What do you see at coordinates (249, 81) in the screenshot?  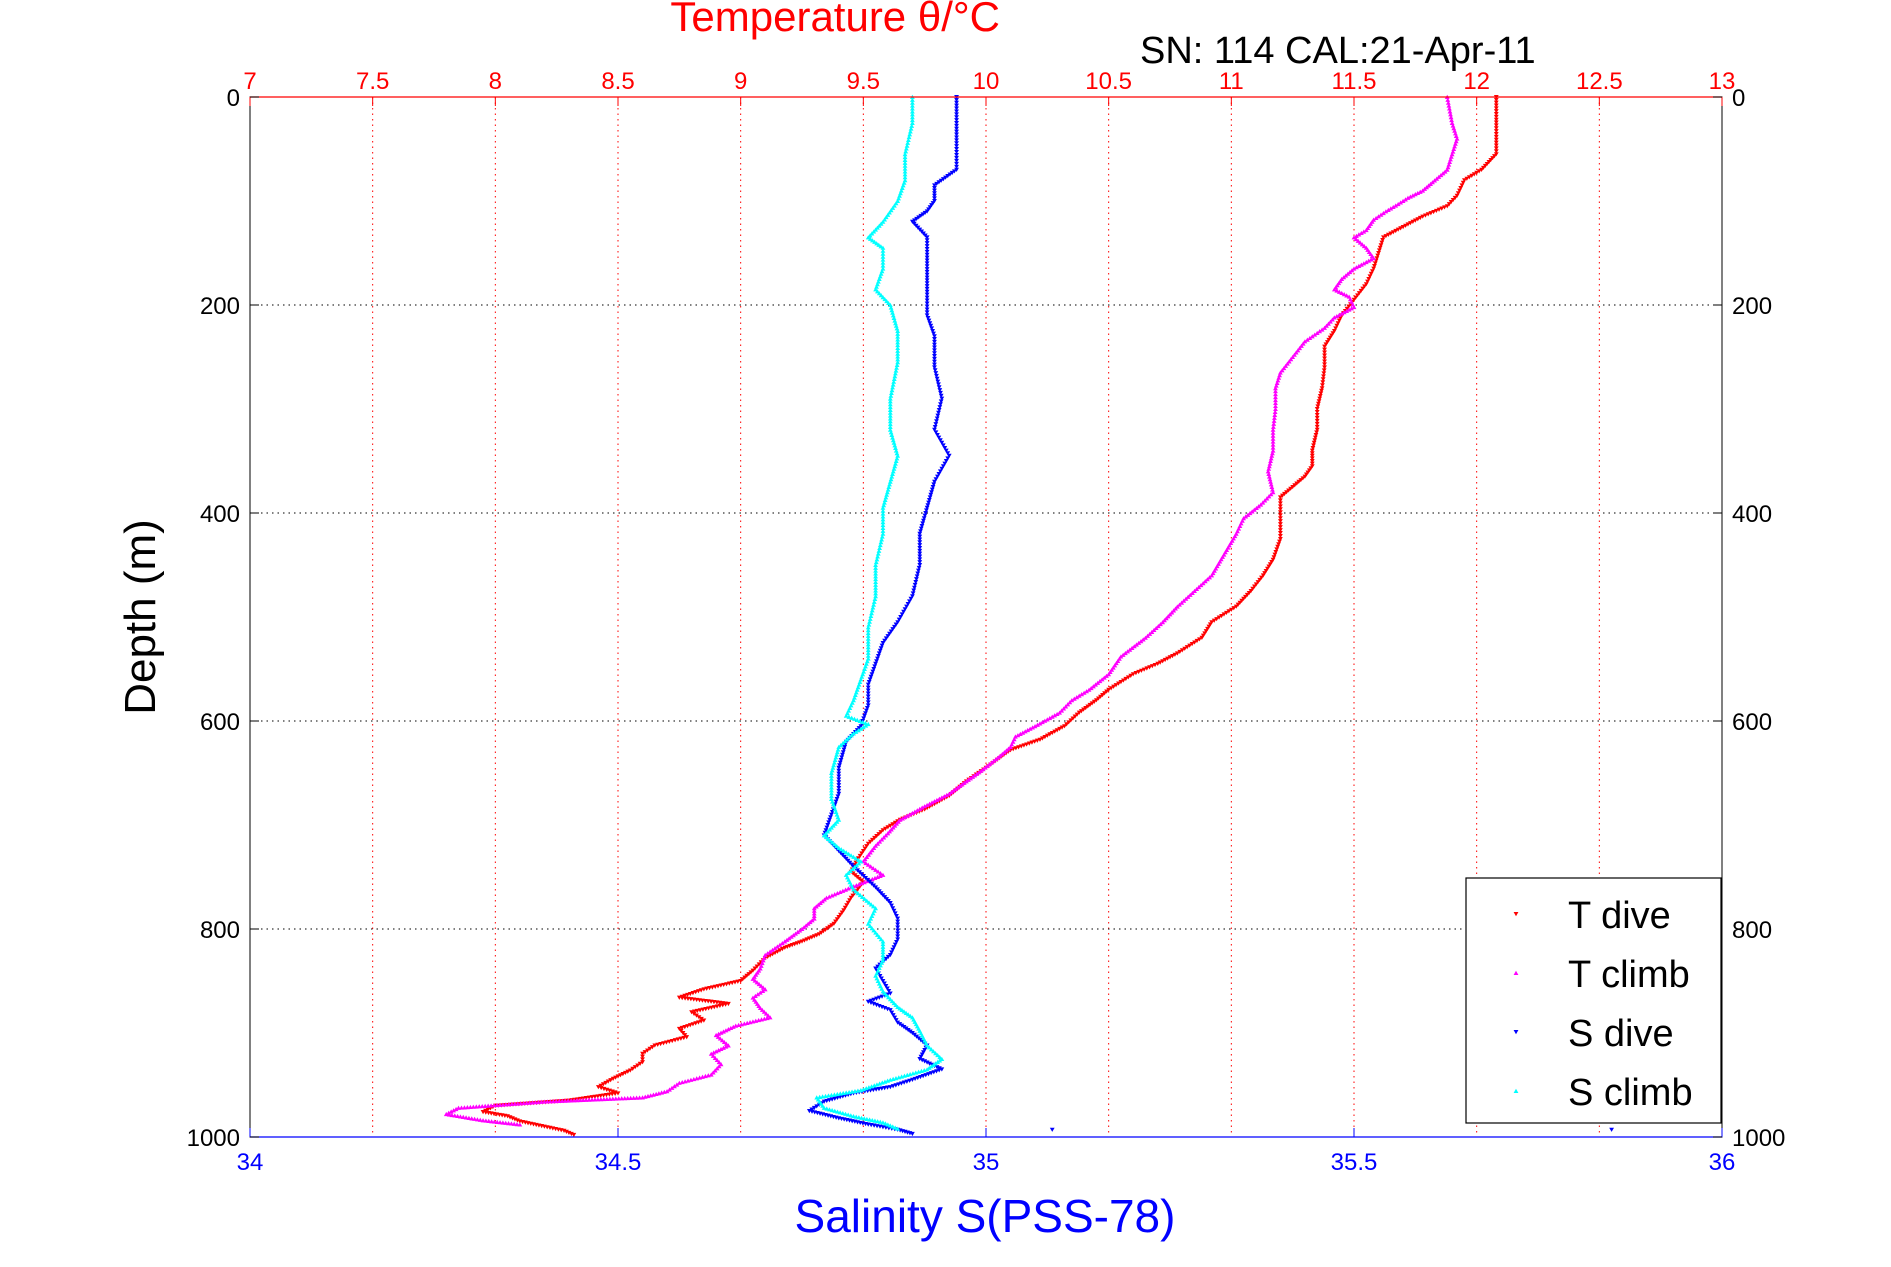 I see `top-axis-tick-label: 7` at bounding box center [249, 81].